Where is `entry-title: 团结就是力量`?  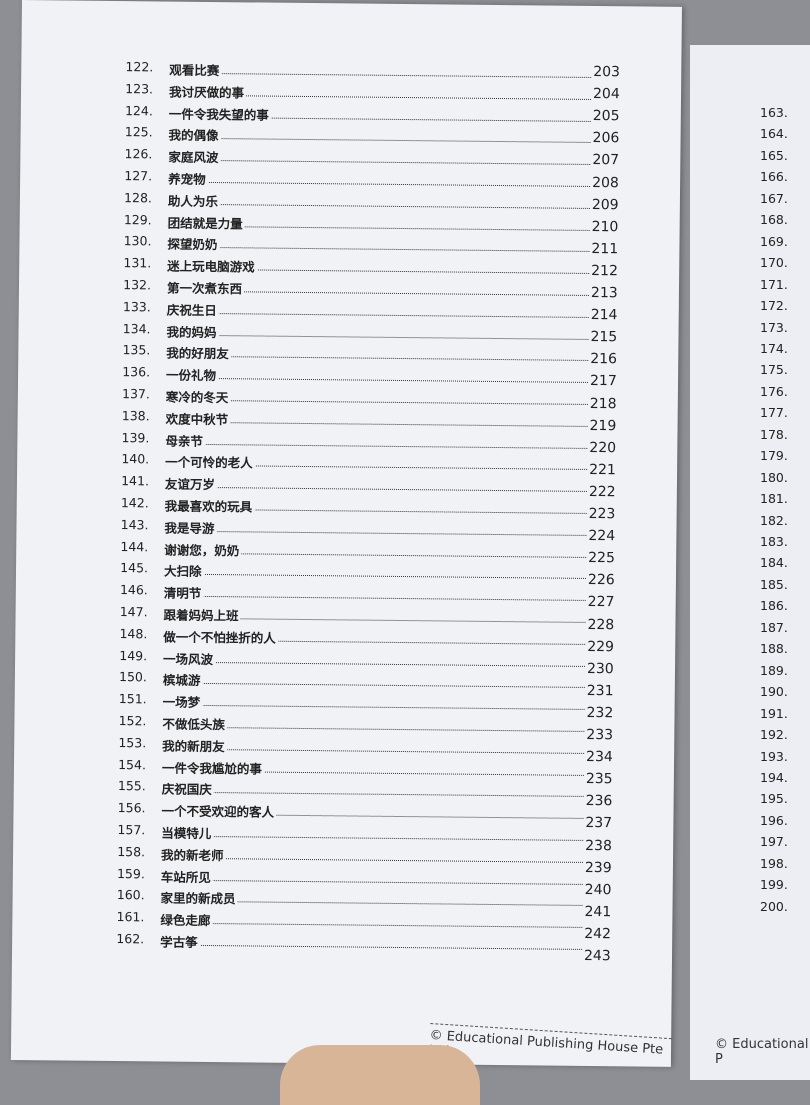 entry-title: 团结就是力量 is located at coordinates (206, 222).